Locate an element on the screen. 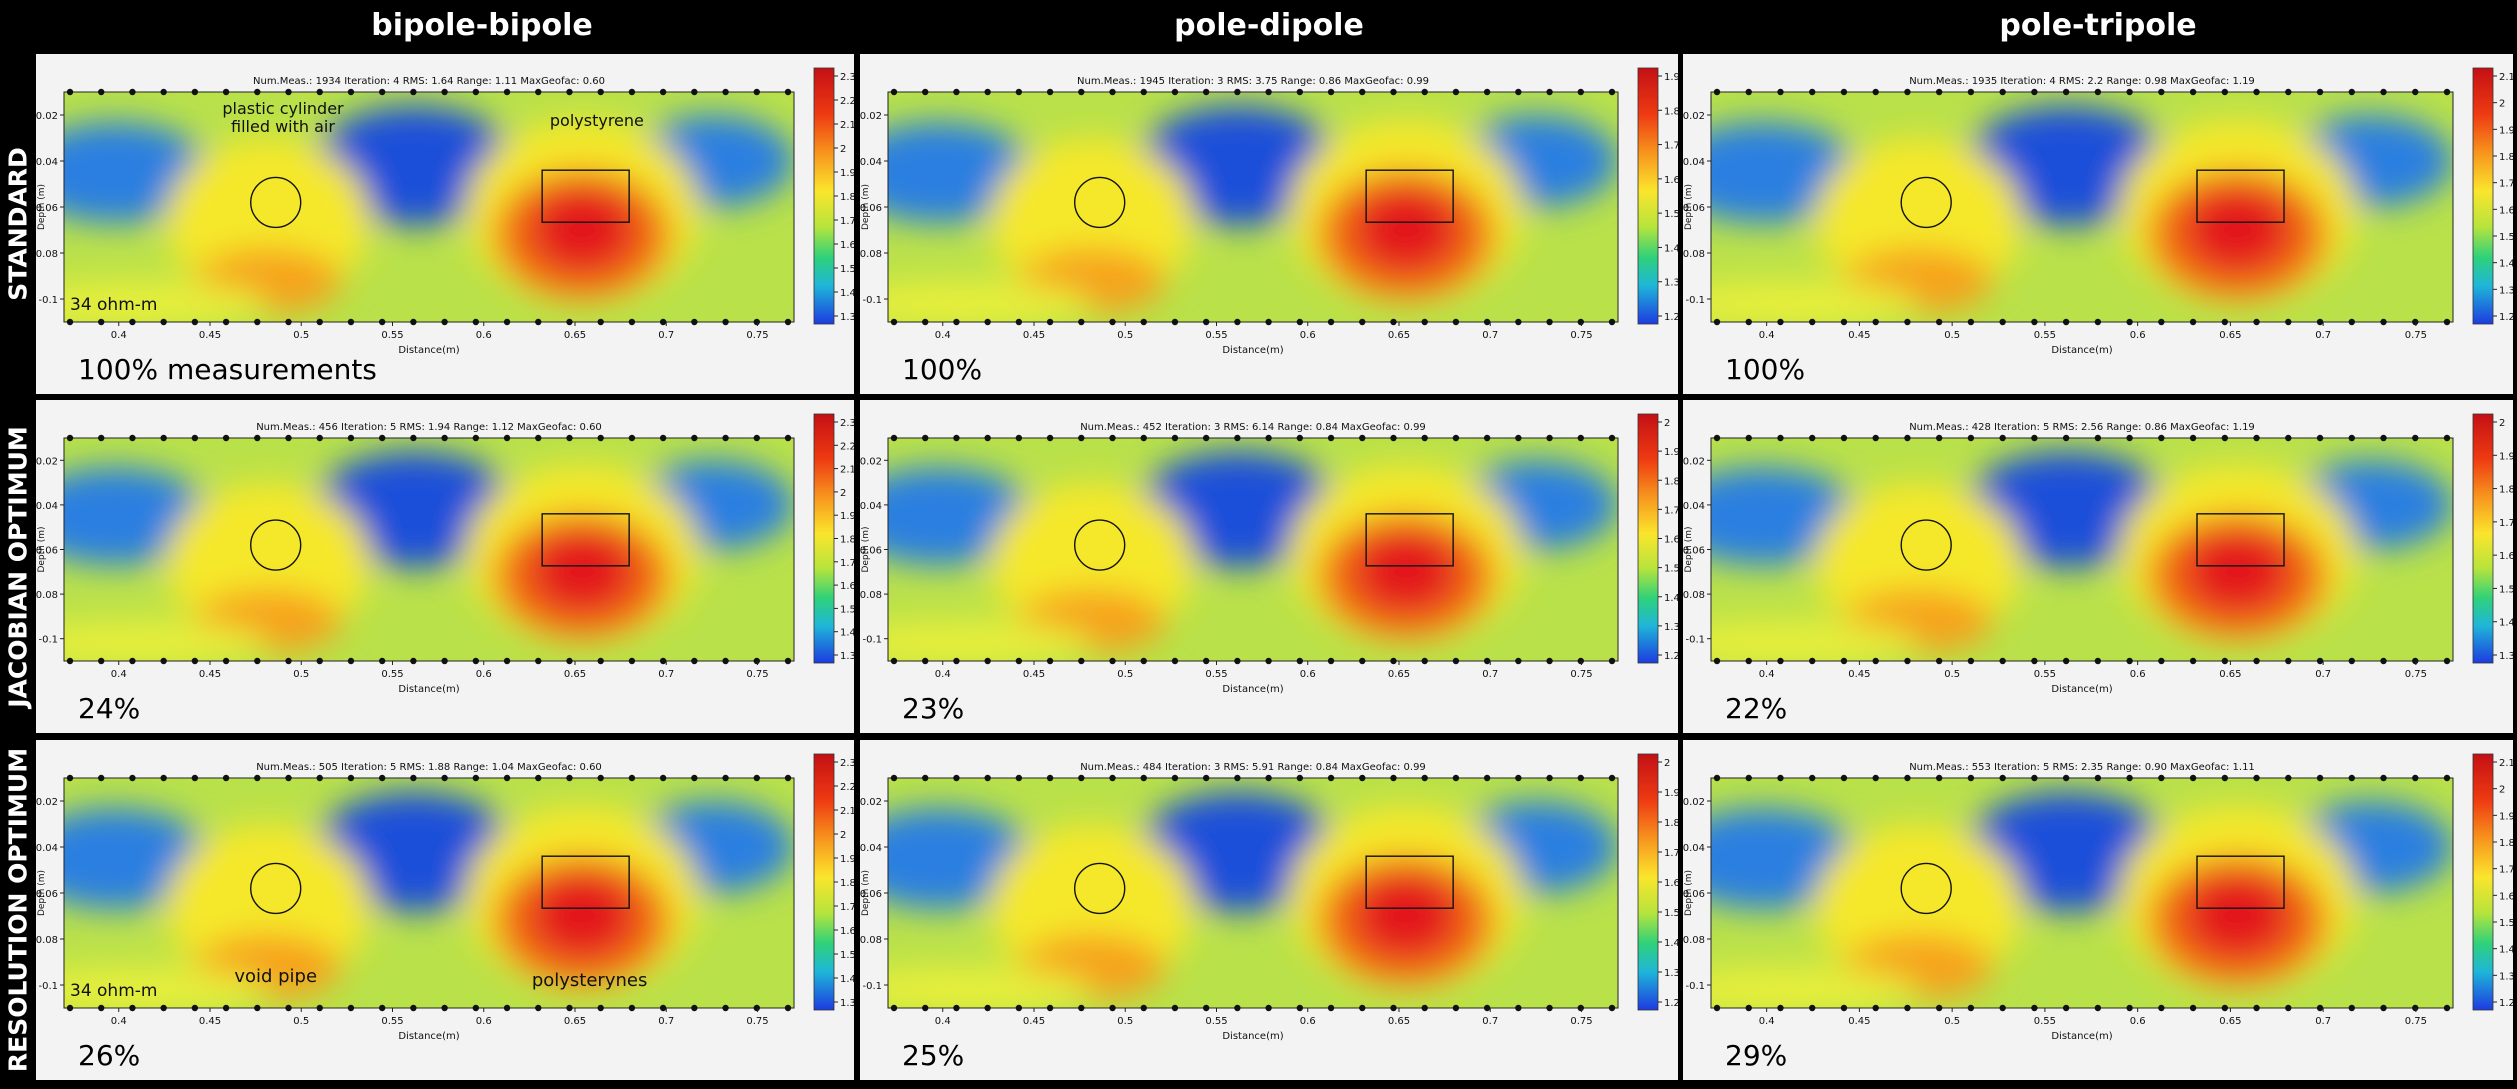  y-tick-label: -0.04 is located at coordinates (47, 506).